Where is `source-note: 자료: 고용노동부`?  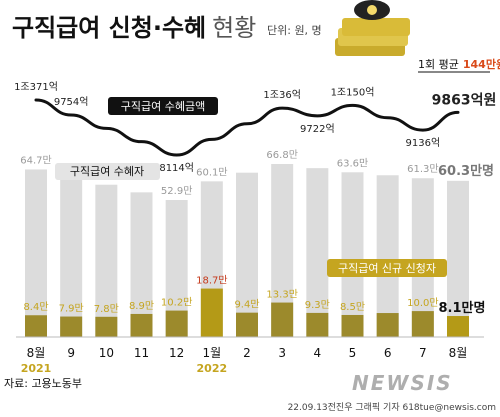
source-note: 자료: 고용노동부 is located at coordinates (43, 383).